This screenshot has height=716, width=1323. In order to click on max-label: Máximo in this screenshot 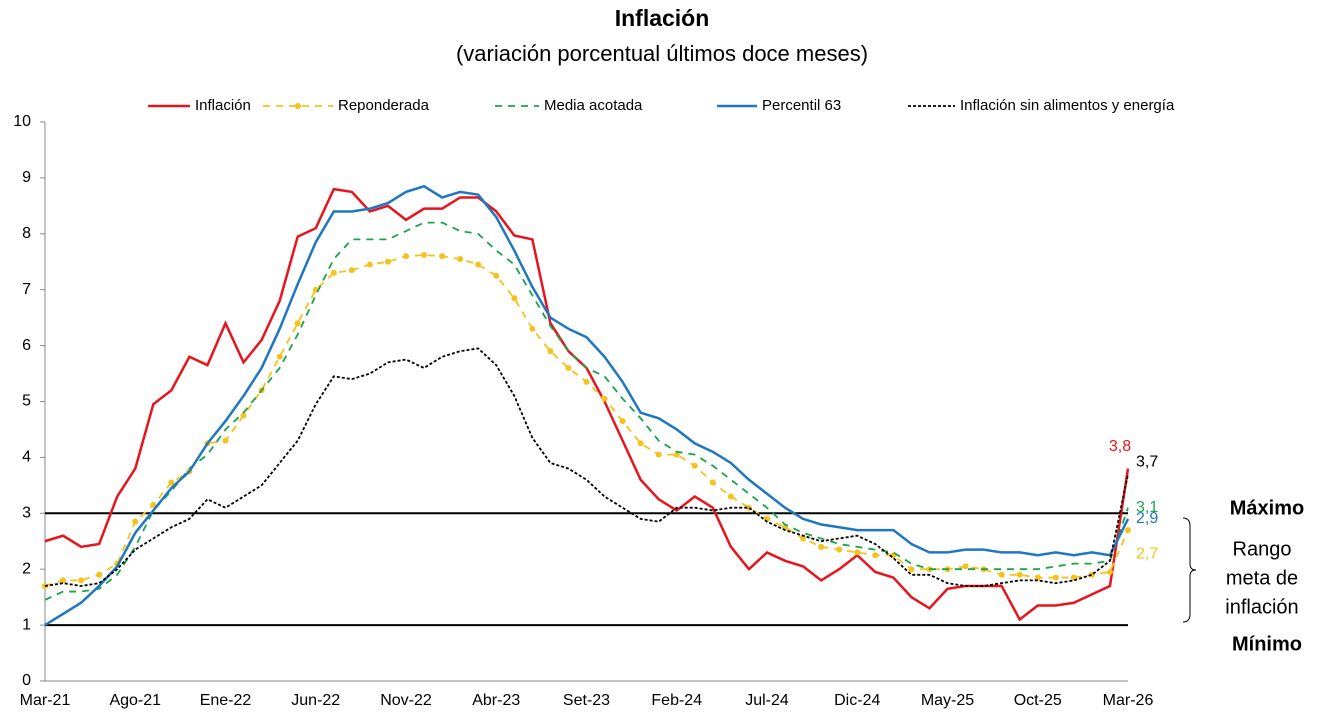, I will do `click(1267, 509)`.